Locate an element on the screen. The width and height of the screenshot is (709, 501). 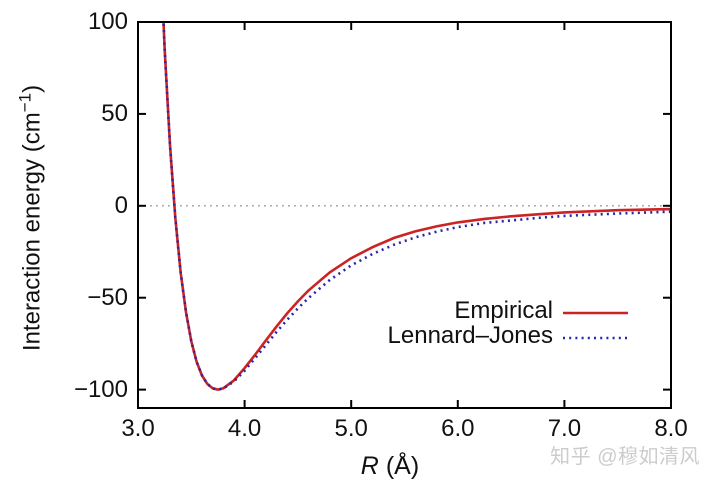
y-axis-label-text: Interaction energy (cm is located at coordinates (32, 232).